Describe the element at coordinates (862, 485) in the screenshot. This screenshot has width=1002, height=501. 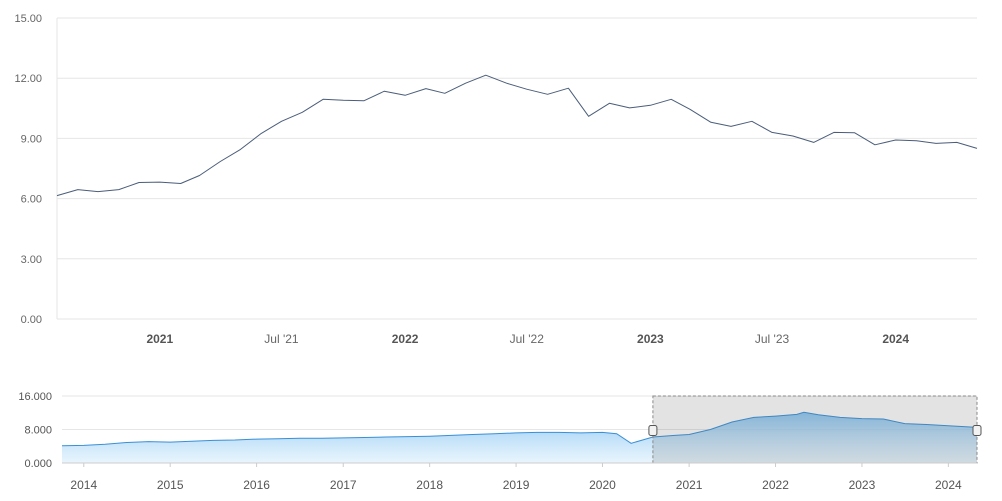
I see `navigator-x-tick-label: 2023` at that location.